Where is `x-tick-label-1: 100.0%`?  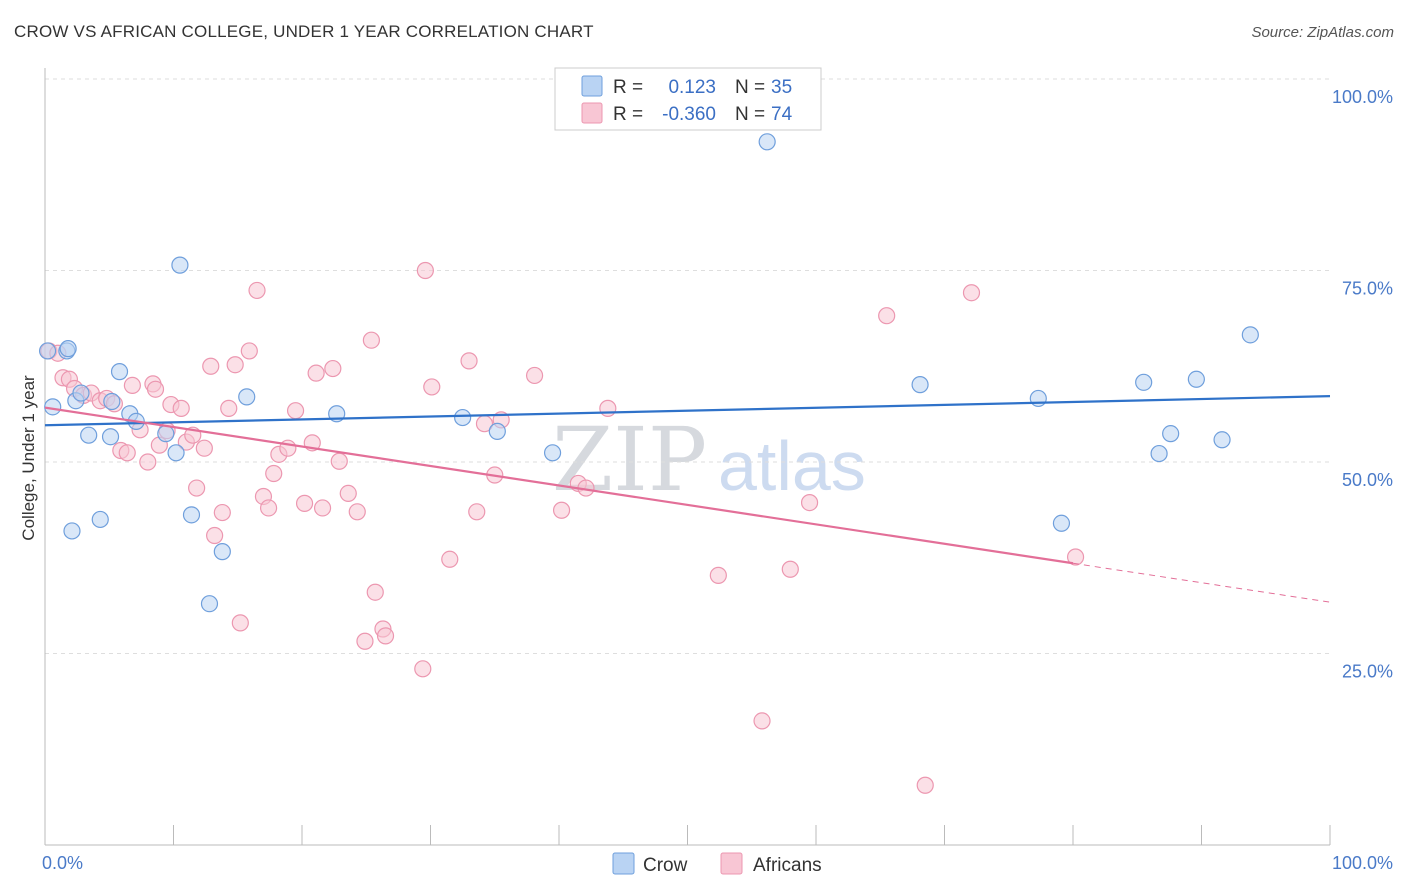 x-tick-label-1: 100.0% is located at coordinates (1362, 863).